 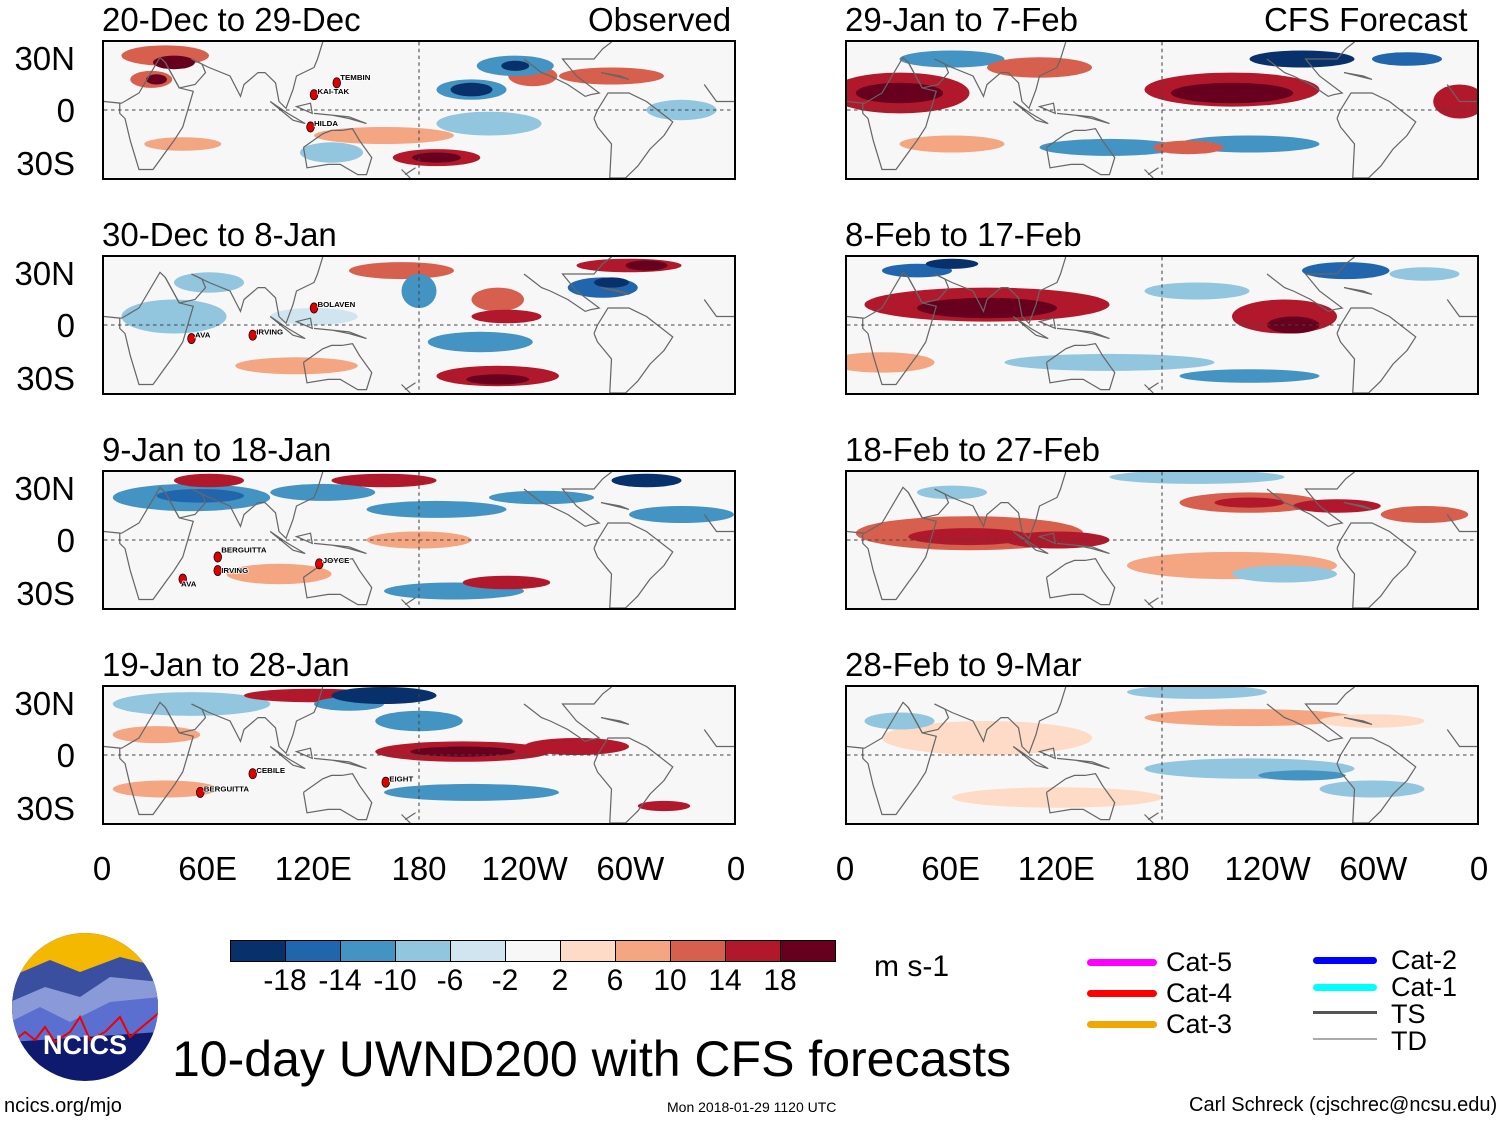 I want to click on footer-credit: Carl Schreck (cjschrec@ncsu.edu), so click(x=1343, y=1105).